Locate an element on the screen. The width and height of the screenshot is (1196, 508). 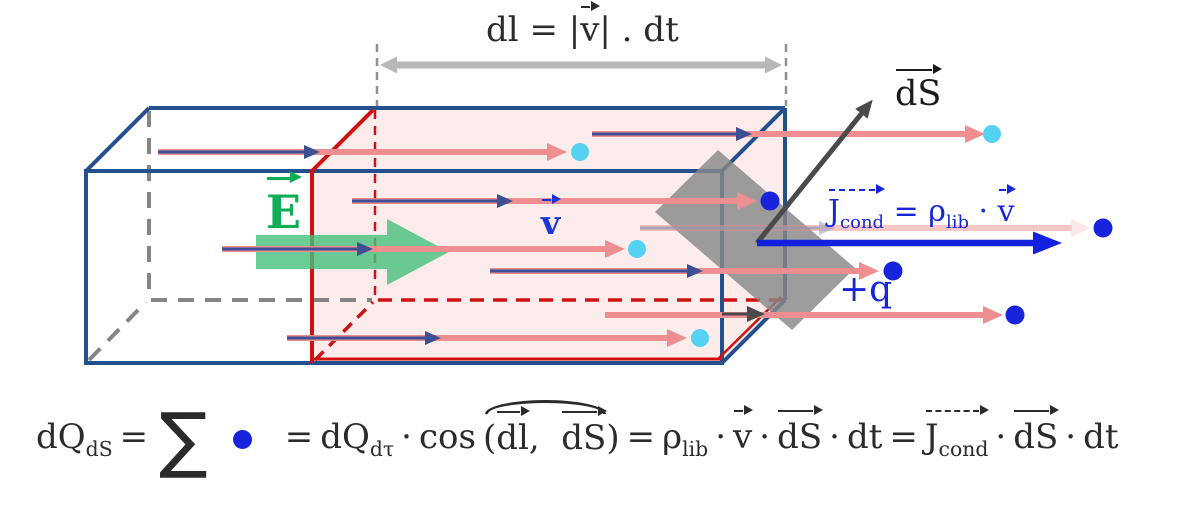
summation-symbol: ∑ is located at coordinates (183, 439).